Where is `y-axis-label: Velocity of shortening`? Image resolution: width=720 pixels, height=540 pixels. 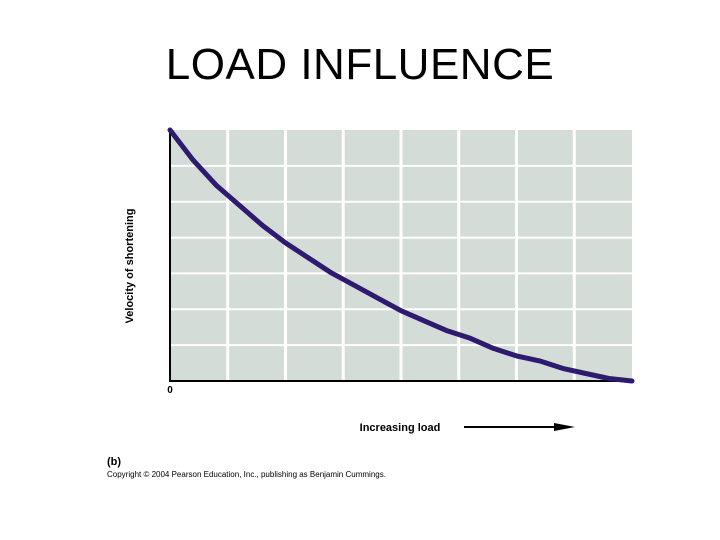 y-axis-label: Velocity of shortening is located at coordinates (130, 266).